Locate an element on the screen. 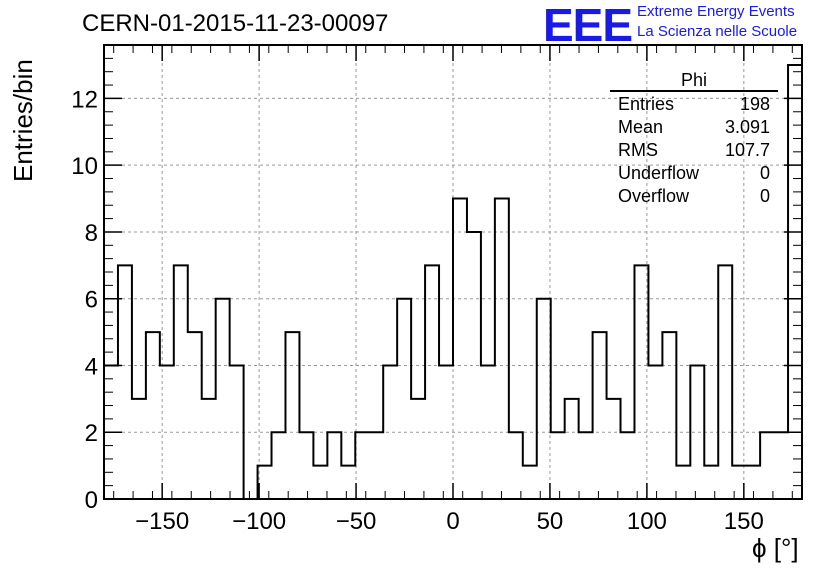  stats-label: Overflow is located at coordinates (654, 196).